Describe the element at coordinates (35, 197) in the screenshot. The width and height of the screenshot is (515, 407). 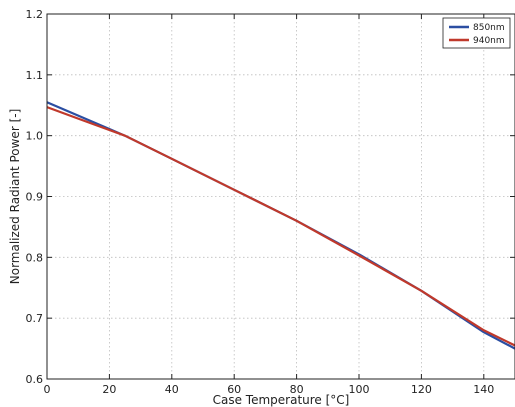
I see `y-tick-label: 0.9` at that location.